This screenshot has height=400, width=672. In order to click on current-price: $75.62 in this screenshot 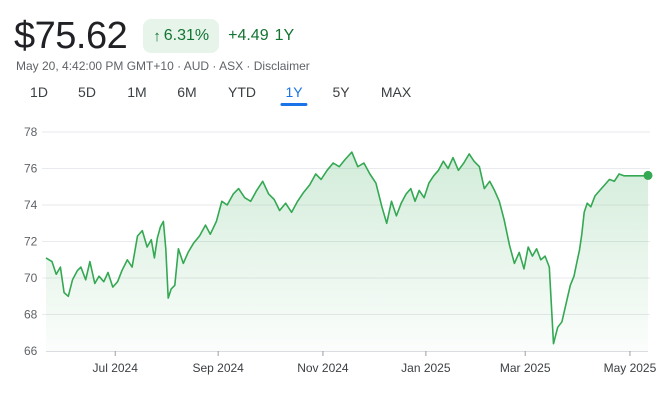, I will do `click(71, 35)`.